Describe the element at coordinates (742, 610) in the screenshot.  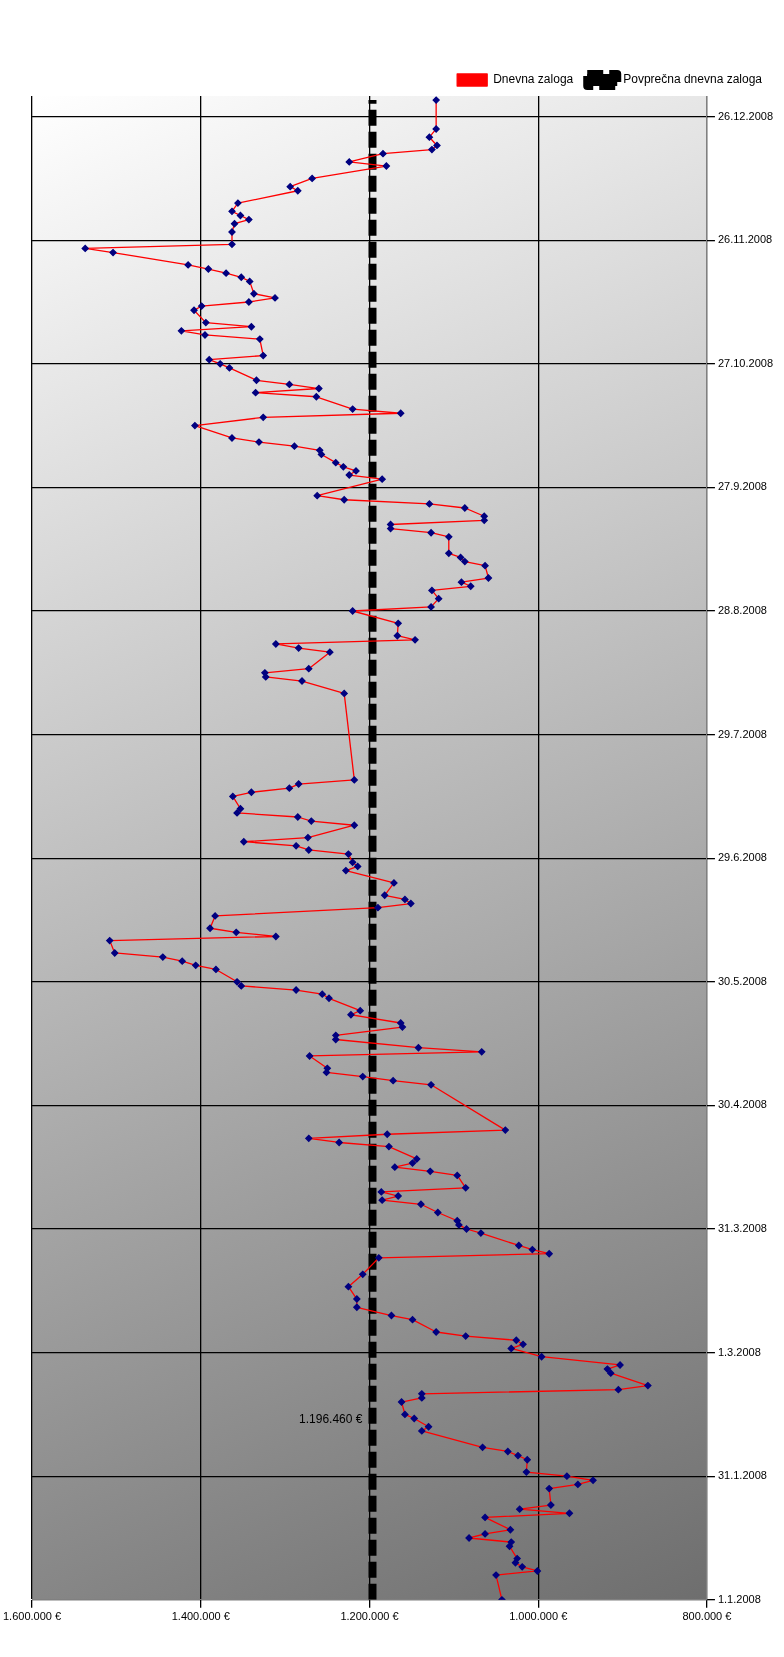
I see `y-tick-label: 28.8.2008` at that location.